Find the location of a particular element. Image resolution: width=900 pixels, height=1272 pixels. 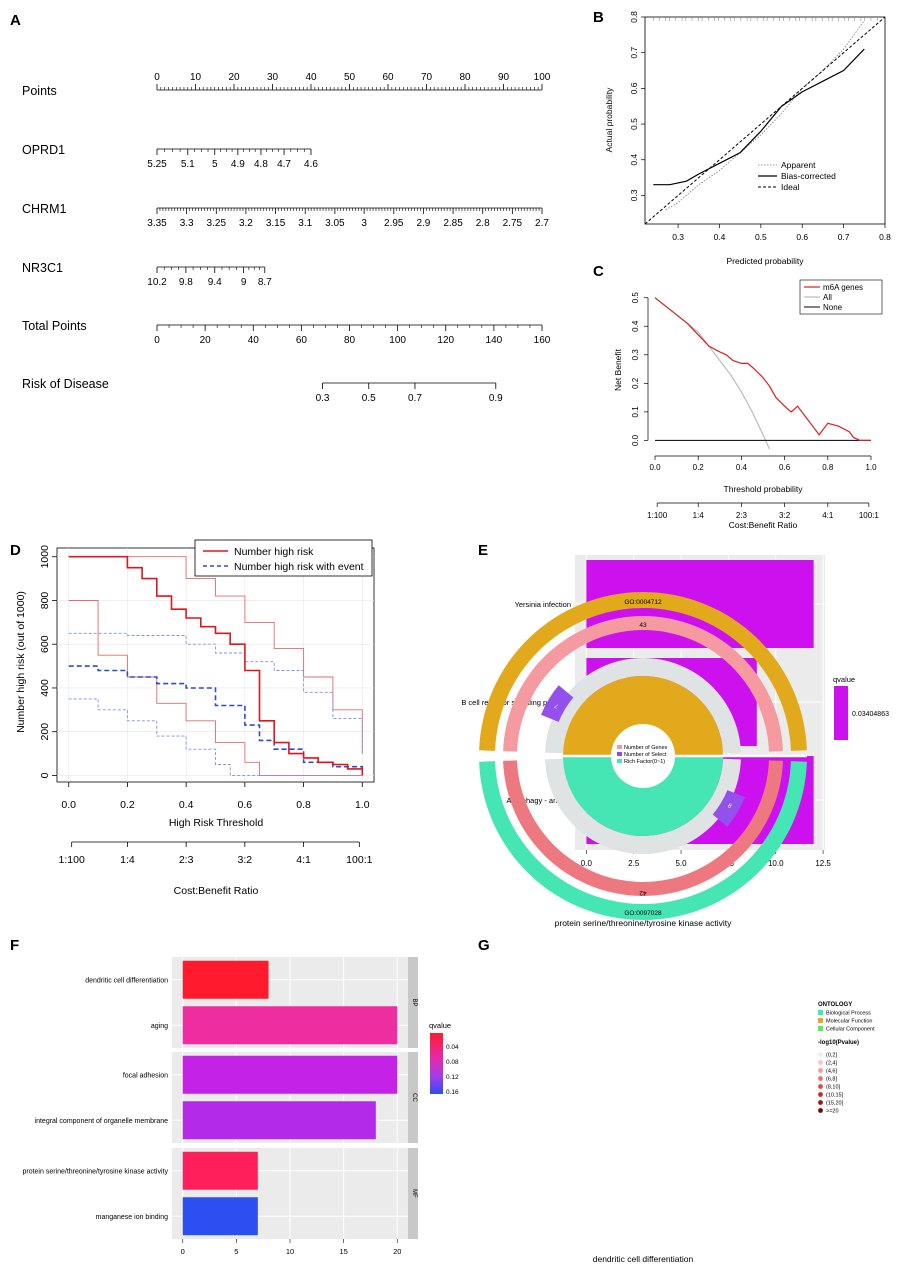

nomogram-tick-label: 0.9 is located at coordinates (496, 398).